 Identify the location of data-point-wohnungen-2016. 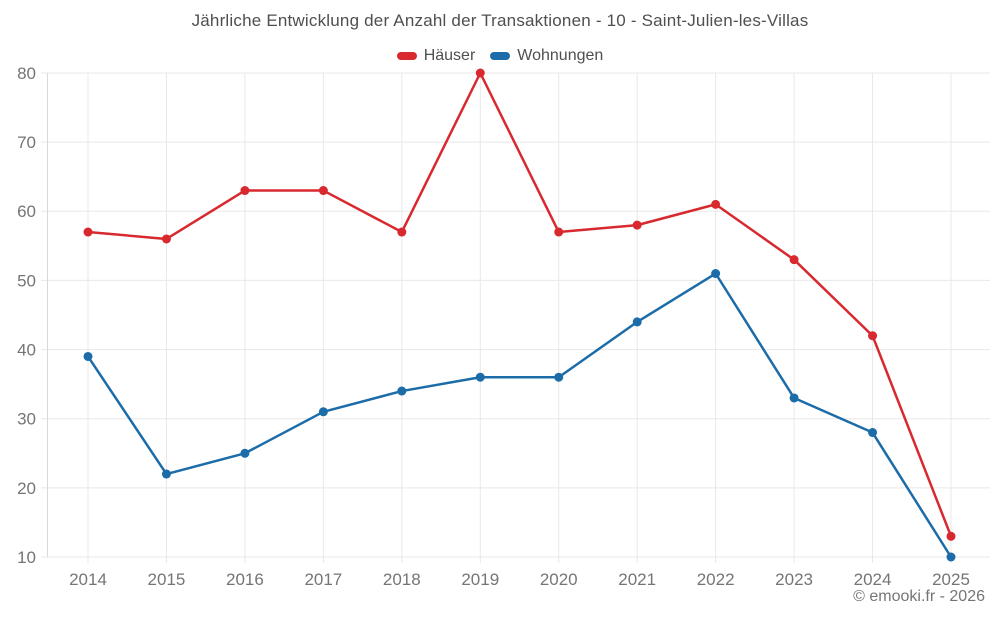
(245, 453).